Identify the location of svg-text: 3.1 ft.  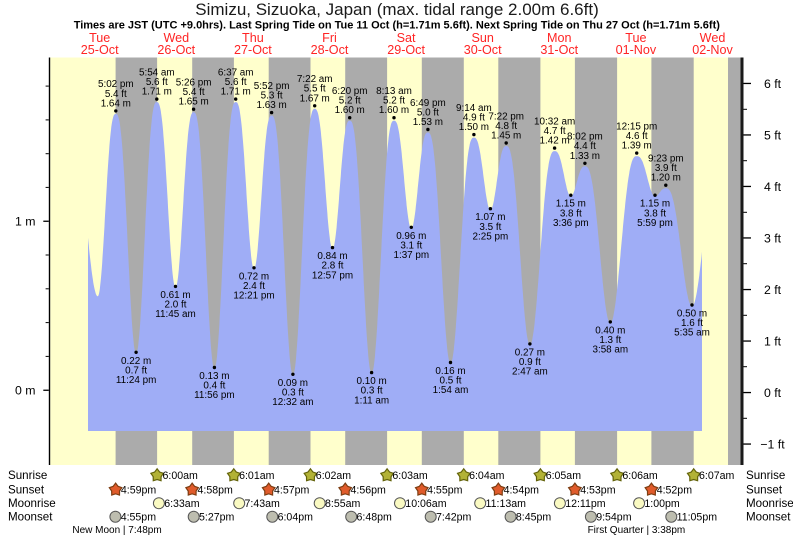
(411, 245).